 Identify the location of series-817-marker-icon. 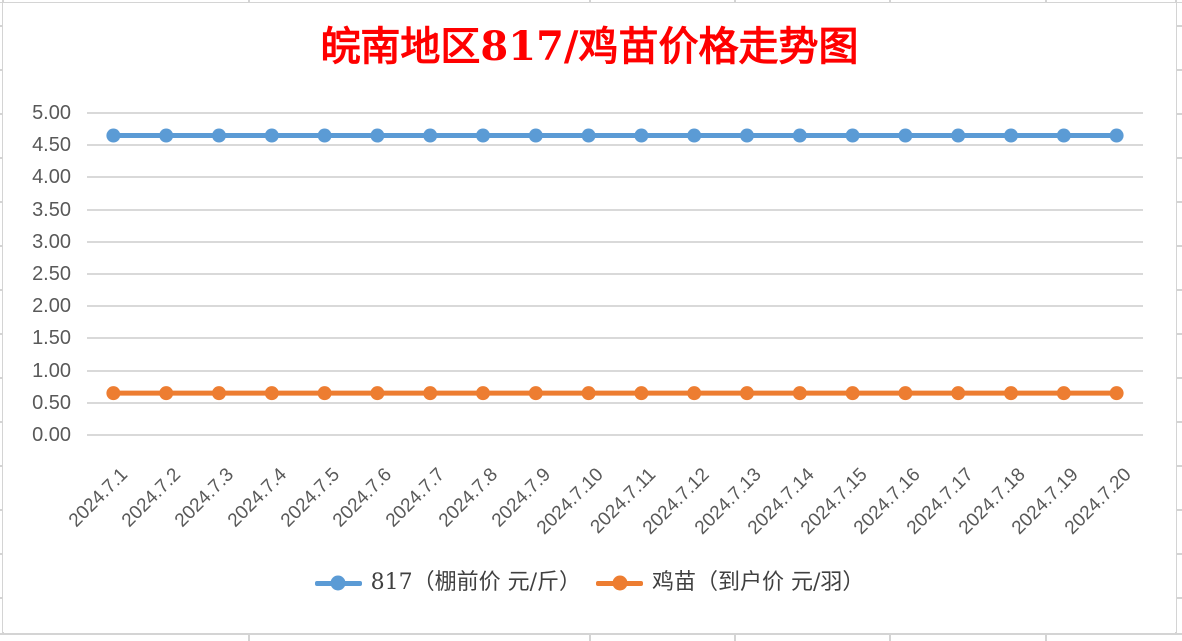
(338, 583).